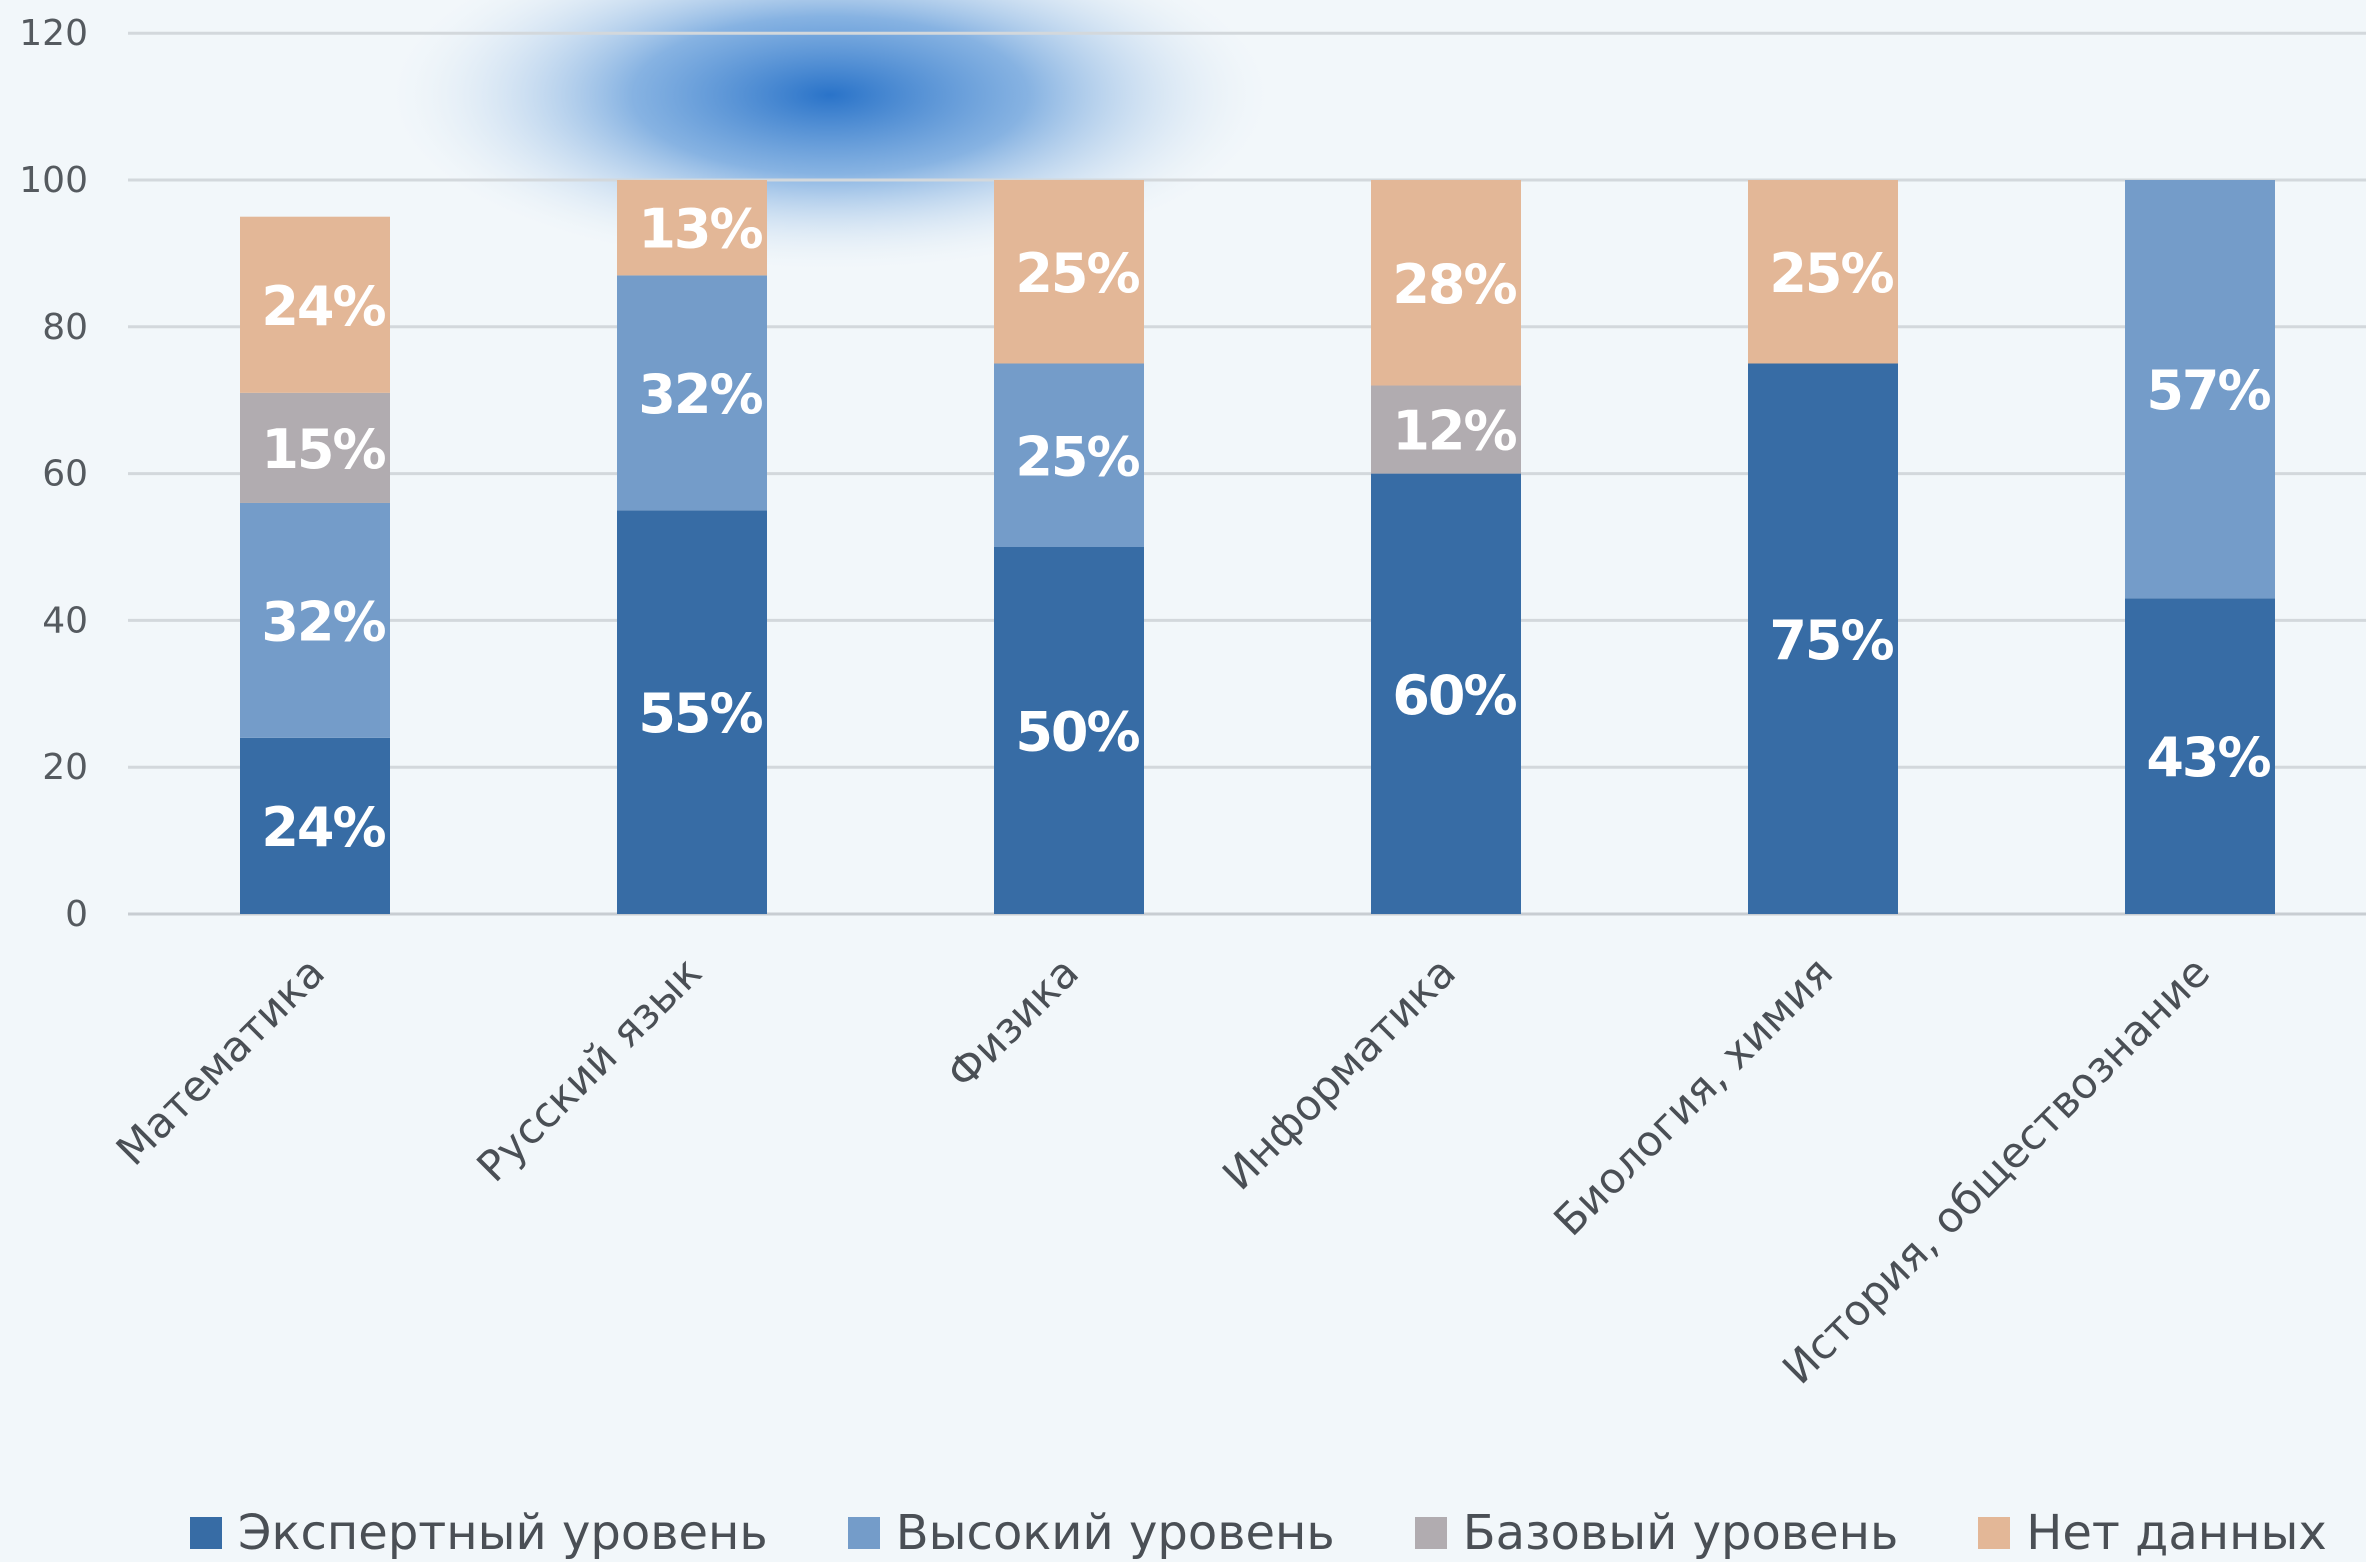 The image size is (2366, 1562). Describe the element at coordinates (65, 327) in the screenshot. I see `y-tick-label: 80` at that location.